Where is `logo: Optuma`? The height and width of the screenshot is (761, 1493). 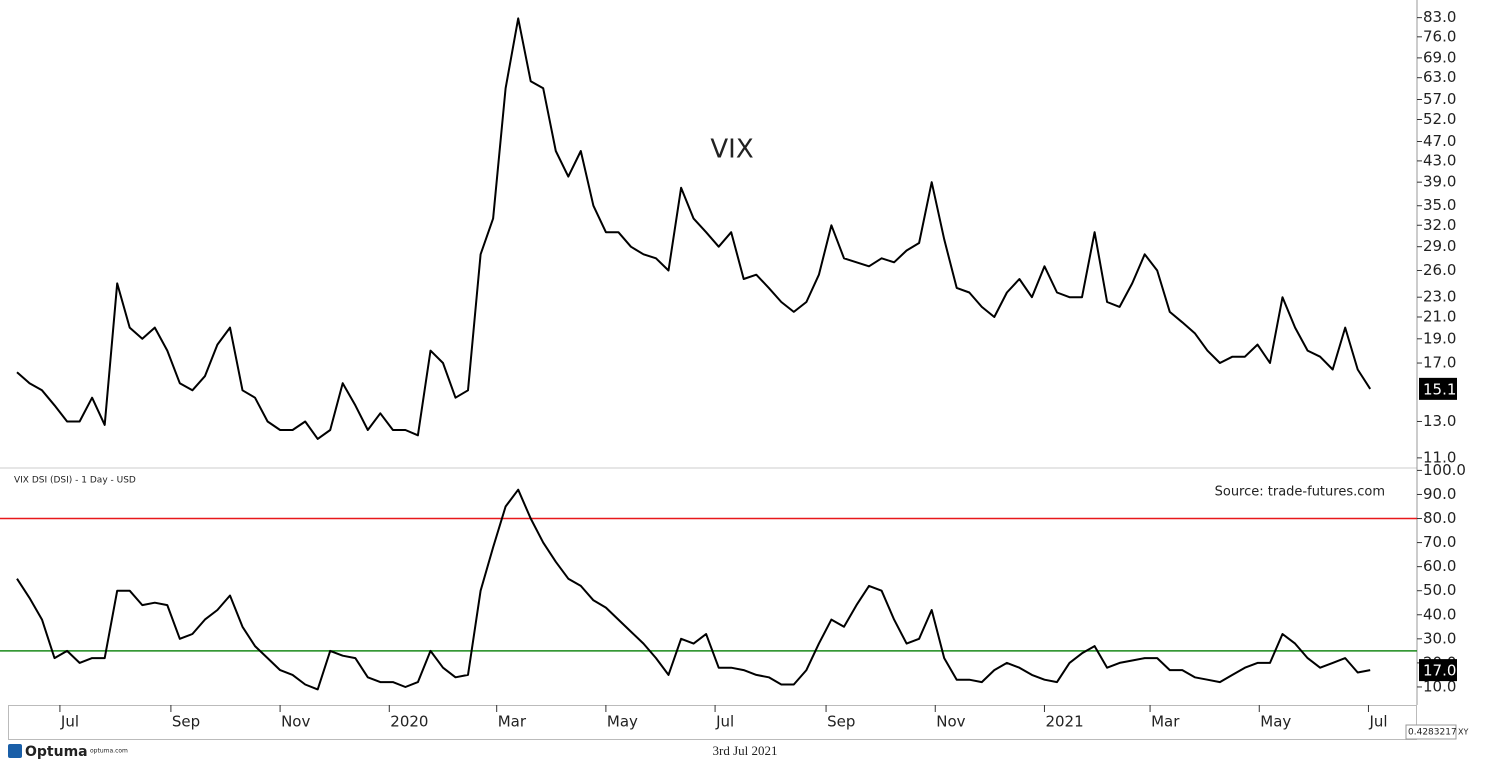
logo: Optuma is located at coordinates (56, 752).